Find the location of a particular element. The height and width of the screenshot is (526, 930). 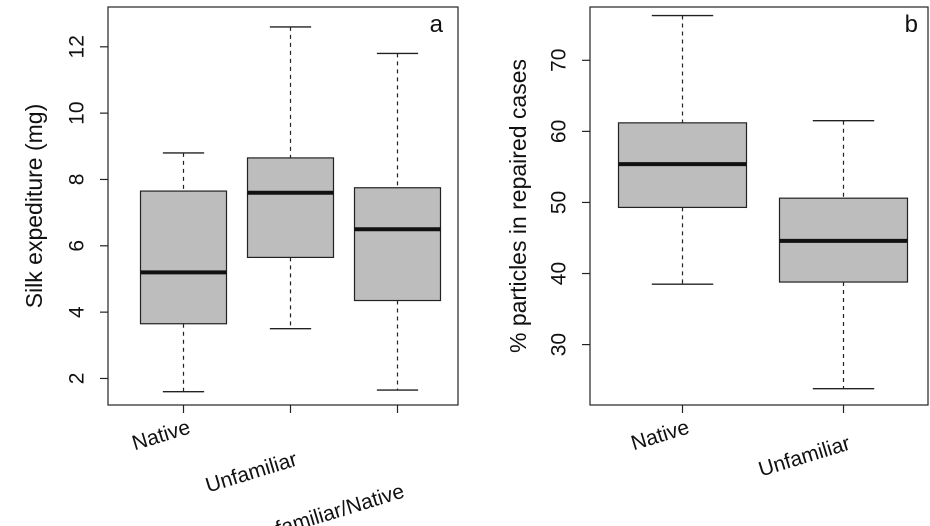

y-axis-title: % particles in repaired cases is located at coordinates (518, 206).